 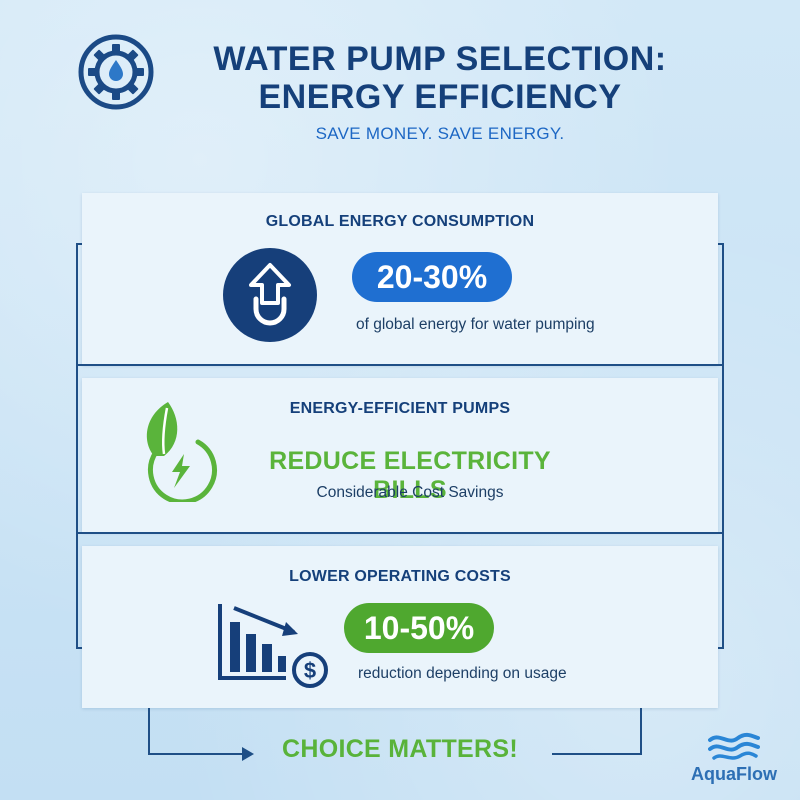 I want to click on stat-badge-global: 20-30%, so click(x=432, y=277).